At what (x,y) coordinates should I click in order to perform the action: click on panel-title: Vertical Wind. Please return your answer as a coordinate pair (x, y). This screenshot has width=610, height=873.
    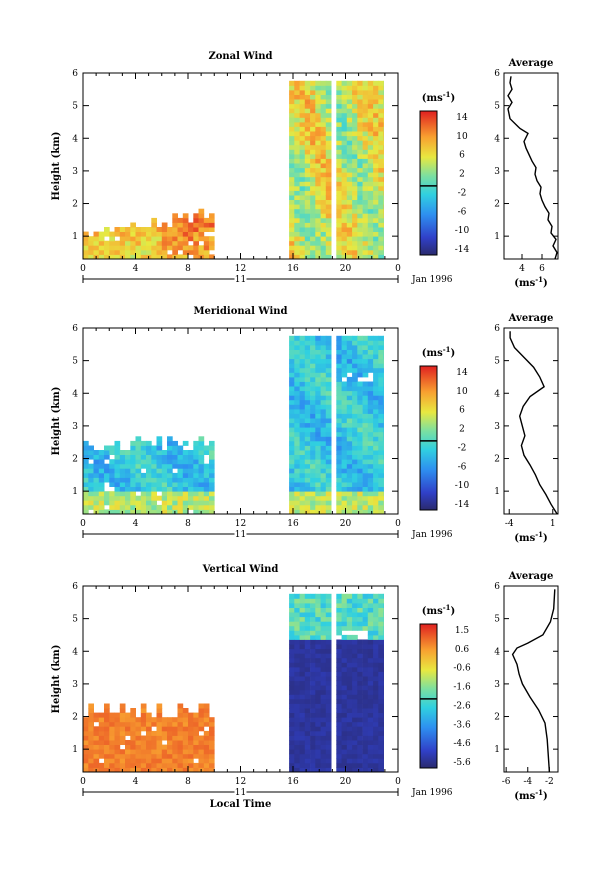
    Looking at the image, I should click on (240, 569).